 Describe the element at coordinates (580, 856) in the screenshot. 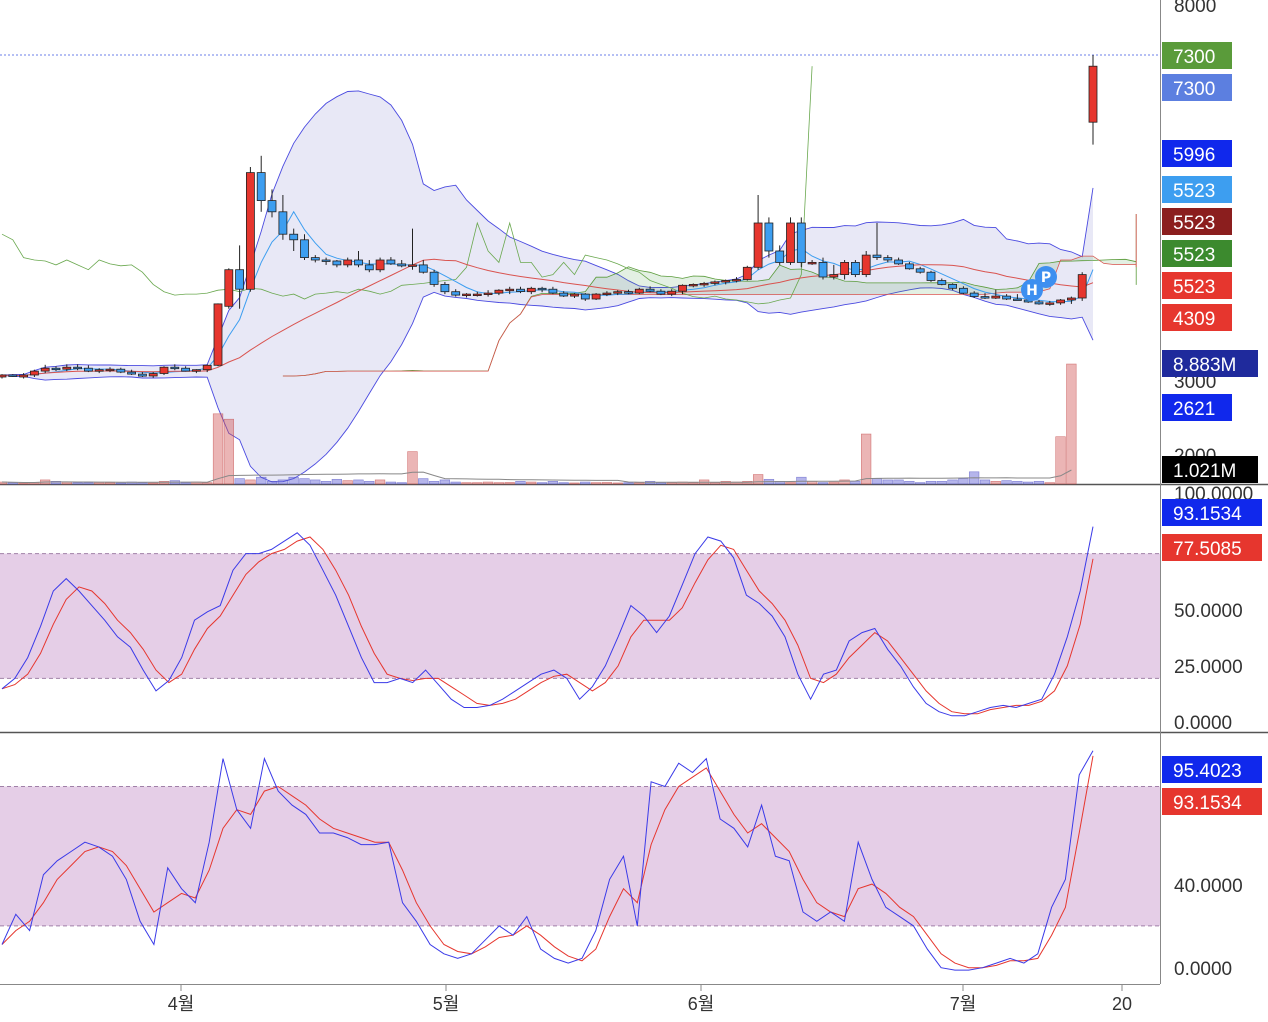

I see `stoch2-band` at that location.